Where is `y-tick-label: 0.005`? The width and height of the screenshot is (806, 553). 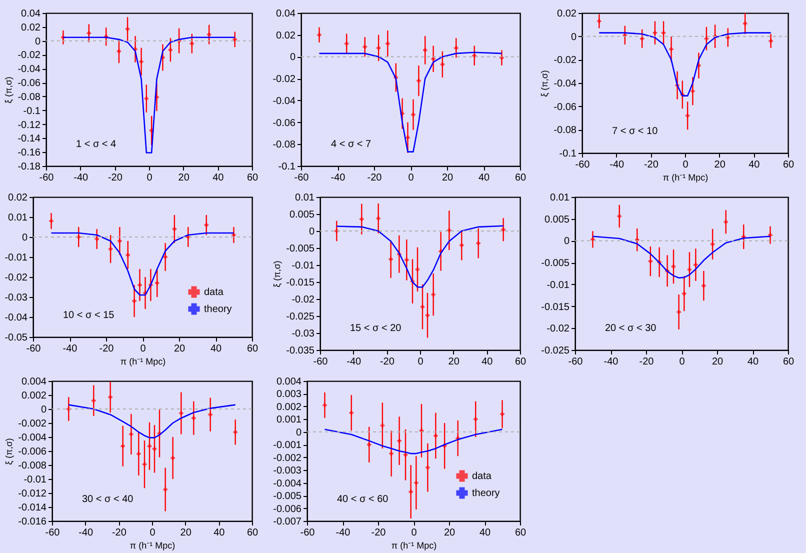 y-tick-label: 0.005 is located at coordinates (557, 220).